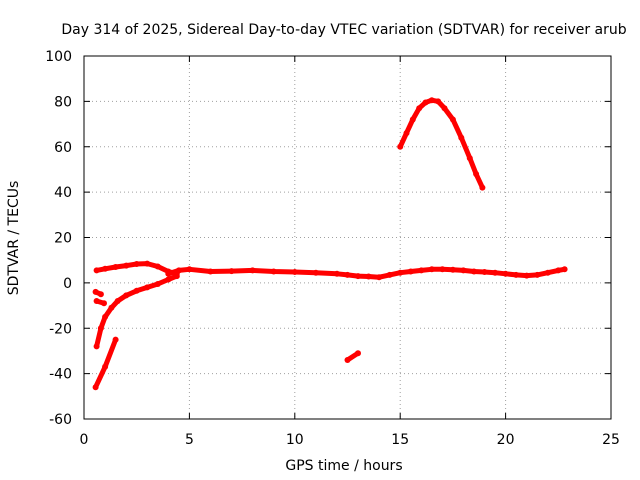  Describe the element at coordinates (506, 440) in the screenshot. I see `x-tick-label: 20` at that location.